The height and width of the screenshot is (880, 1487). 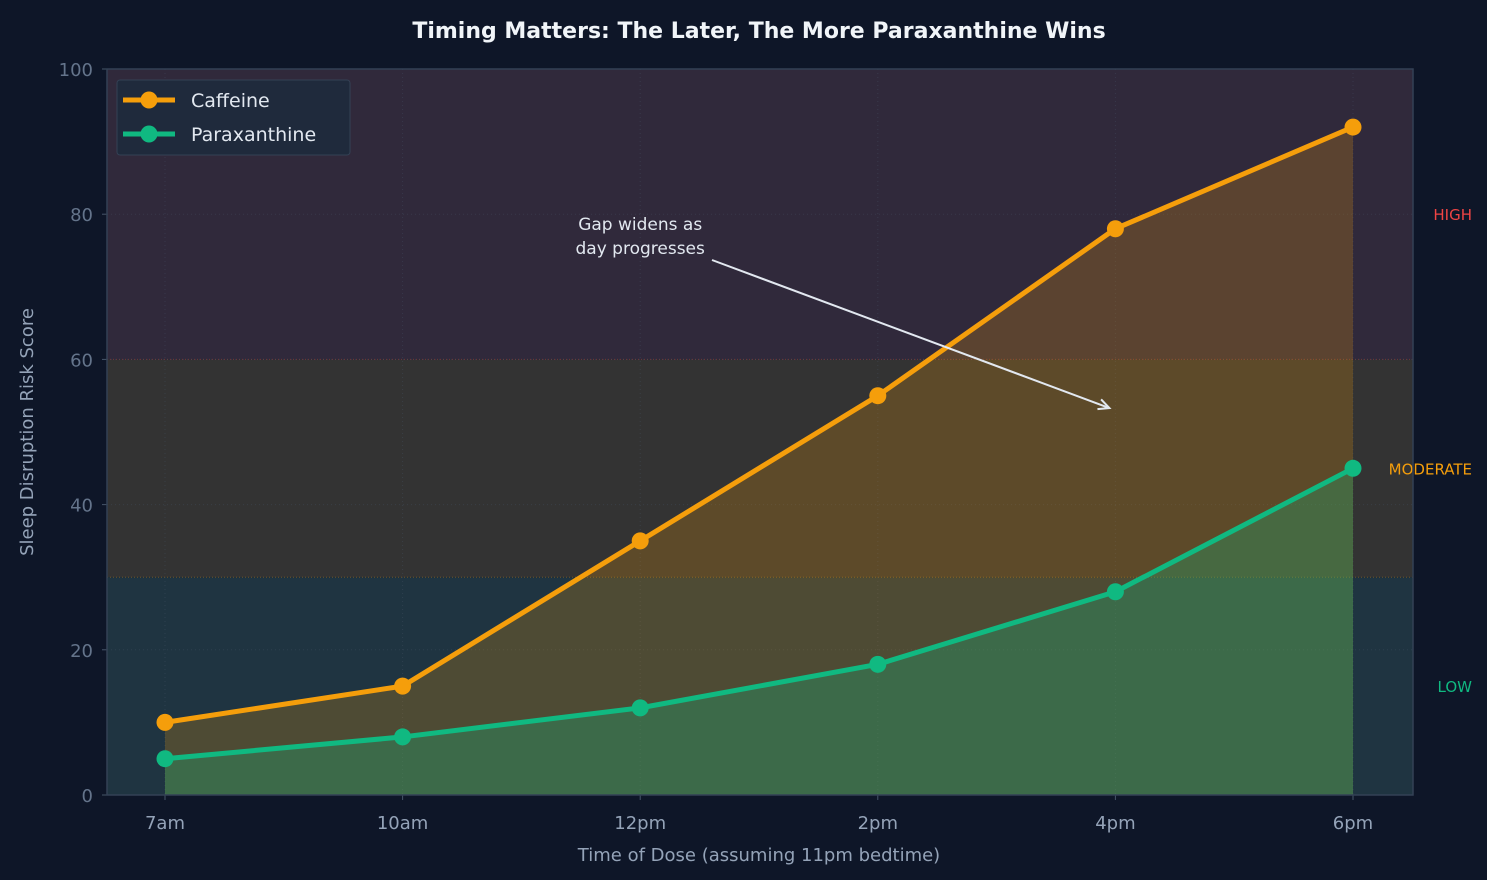 I want to click on x-axis-label: Time of Dose (assuming 11pm bedtime), so click(x=758, y=855).